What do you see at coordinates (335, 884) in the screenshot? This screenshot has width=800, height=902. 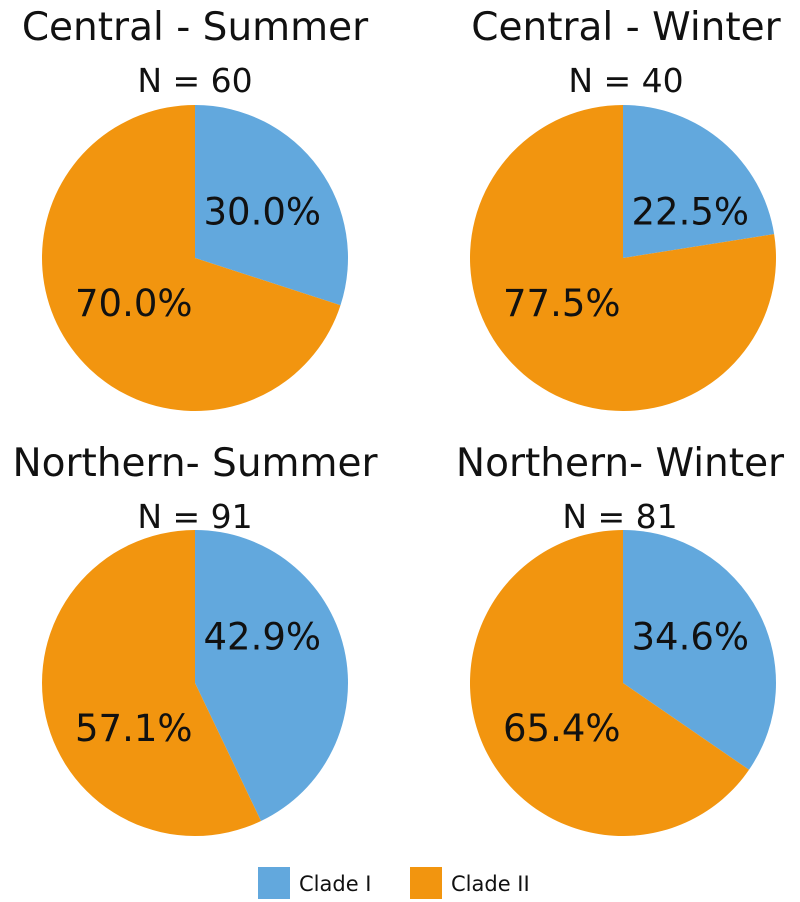 I see `legend-label-clade-i: Clade I` at bounding box center [335, 884].